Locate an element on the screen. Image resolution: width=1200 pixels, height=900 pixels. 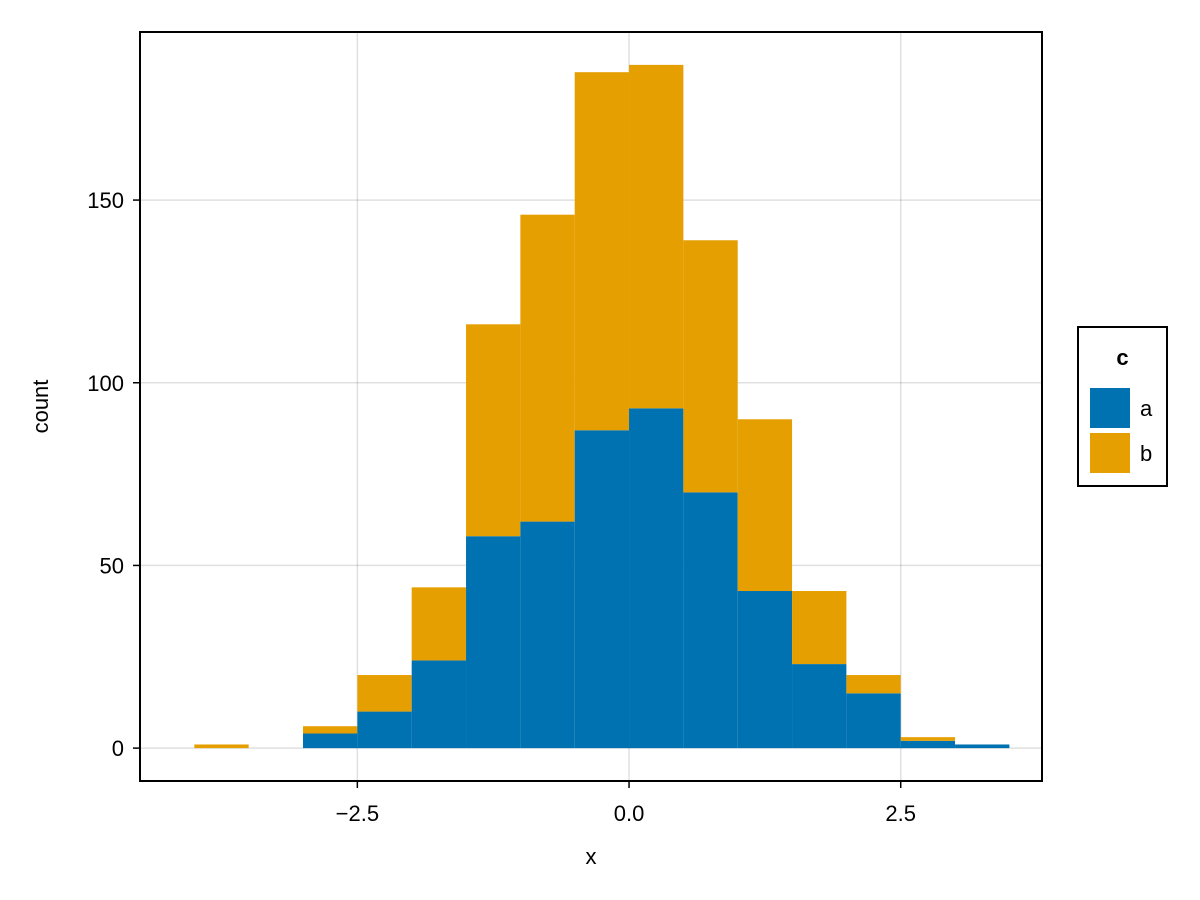
x-tick-label-2: 2.5 is located at coordinates (900, 813).